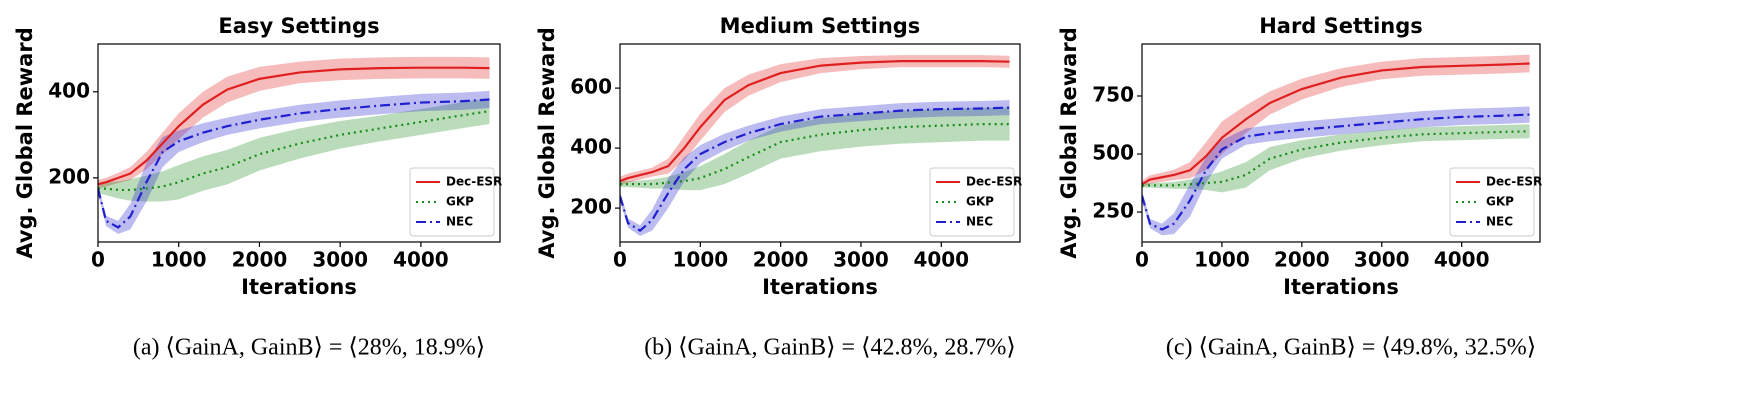  I want to click on caption: (a) ⟨GainA, GainB⟩ = ⟨28%, 18.9%⟩, so click(309, 348).